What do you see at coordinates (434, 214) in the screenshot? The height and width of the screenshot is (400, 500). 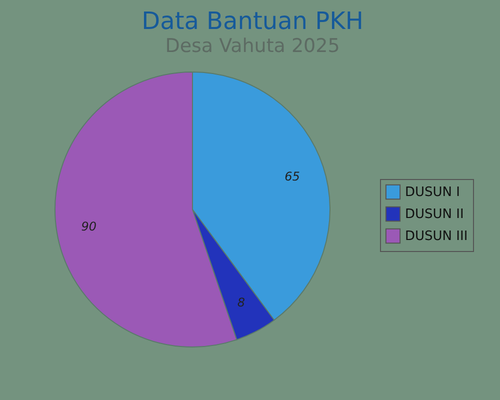 I see `legend-label: DUSUN II` at bounding box center [434, 214].